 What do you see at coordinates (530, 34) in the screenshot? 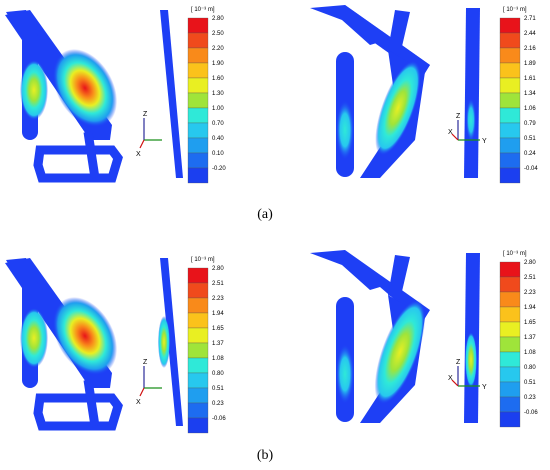
I see `legend-tick-label: 2.44` at bounding box center [530, 34].